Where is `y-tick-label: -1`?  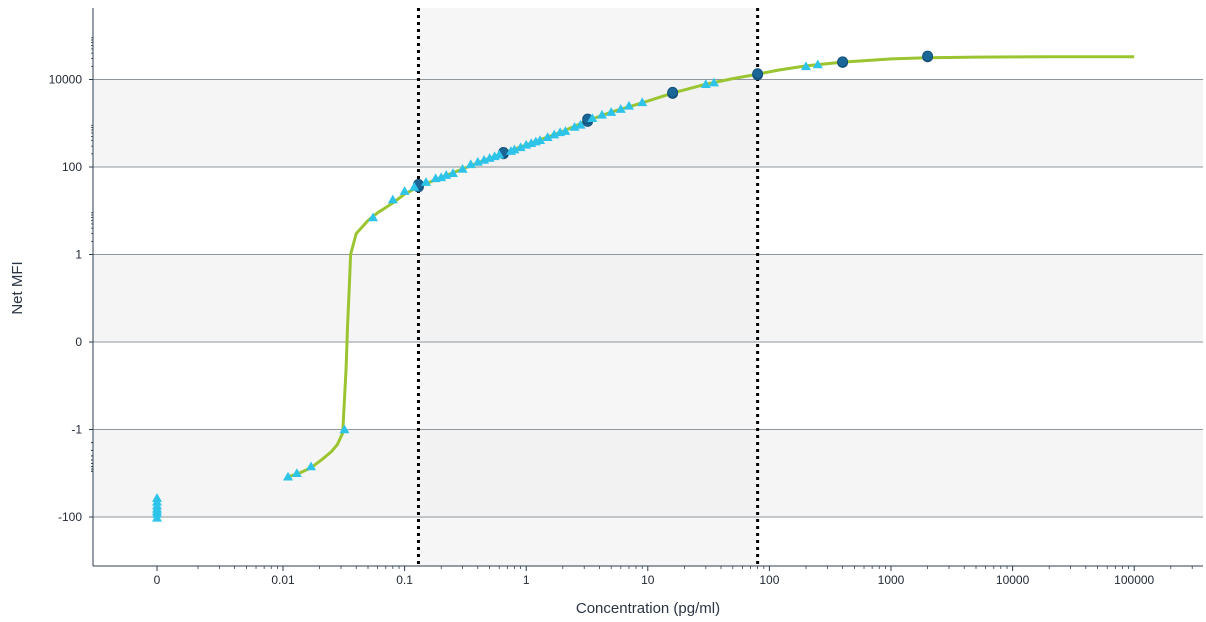
y-tick-label: -1 is located at coordinates (76, 430).